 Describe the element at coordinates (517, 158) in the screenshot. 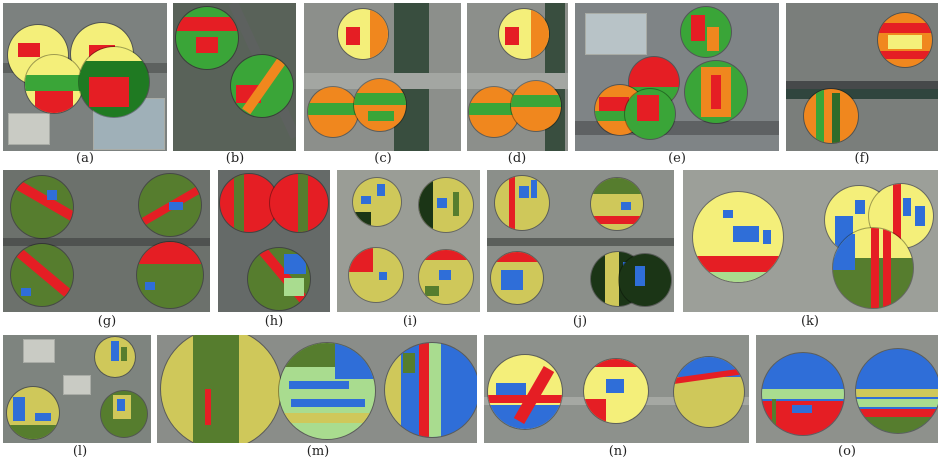

I see `caption-d: (d)` at that location.